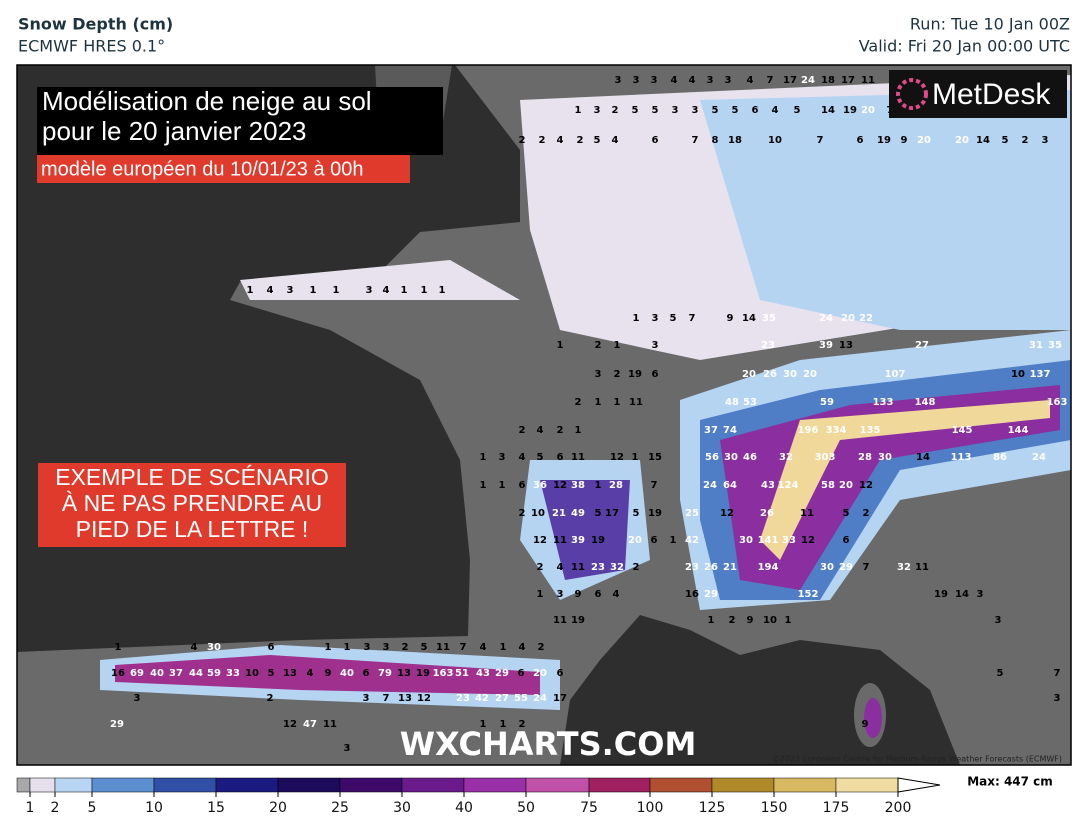  I want to click on depth-label: 13, so click(846, 345).